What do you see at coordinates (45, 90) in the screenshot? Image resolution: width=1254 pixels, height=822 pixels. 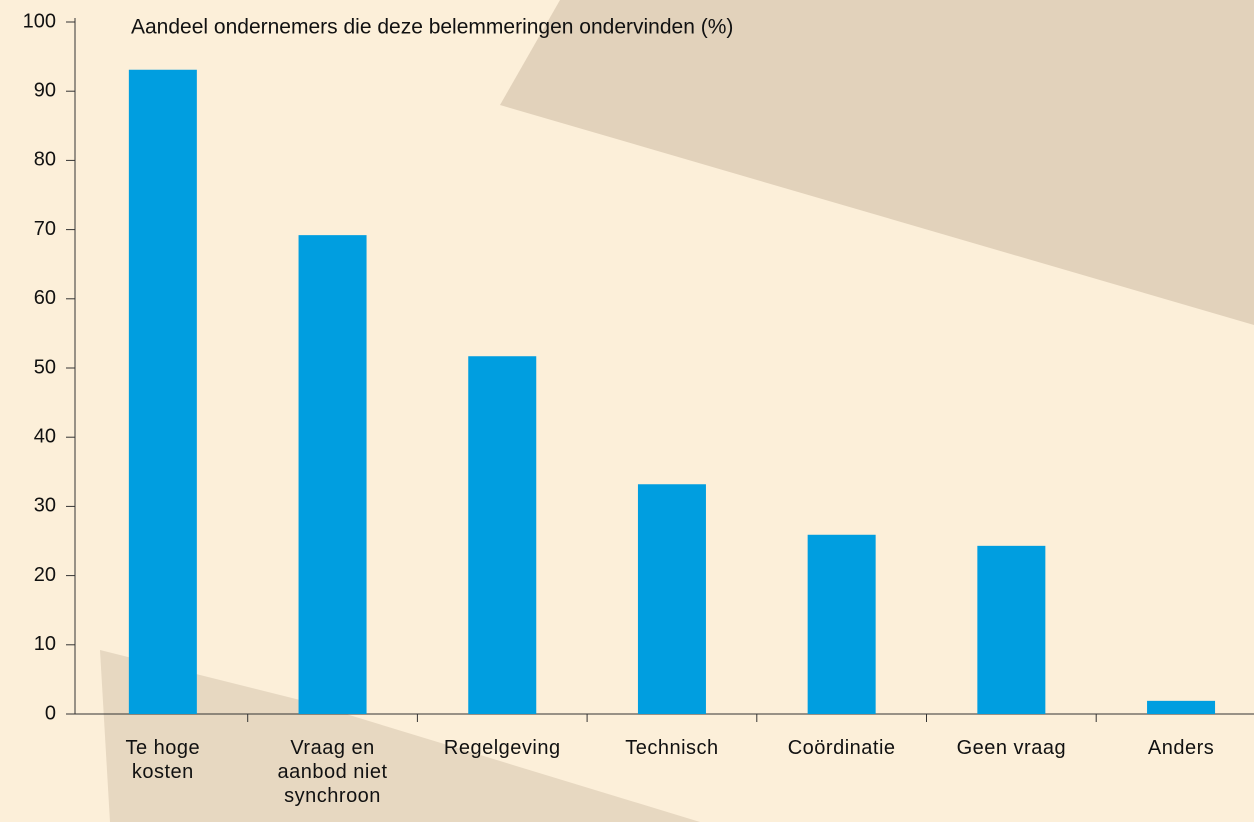 I see `y-tick-label: 90` at bounding box center [45, 90].